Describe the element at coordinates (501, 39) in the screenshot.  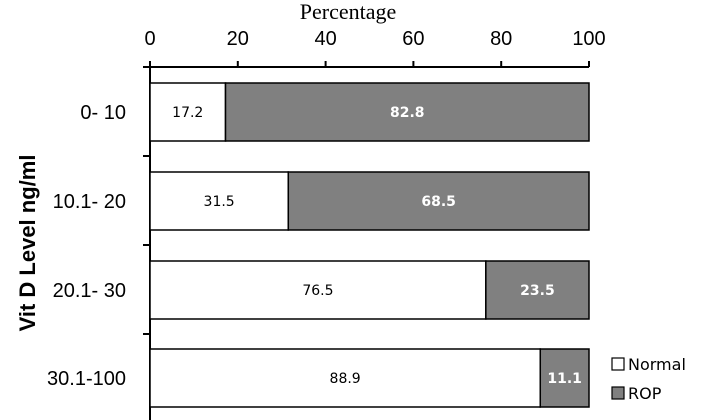
I see `x-tick-label: 80` at that location.